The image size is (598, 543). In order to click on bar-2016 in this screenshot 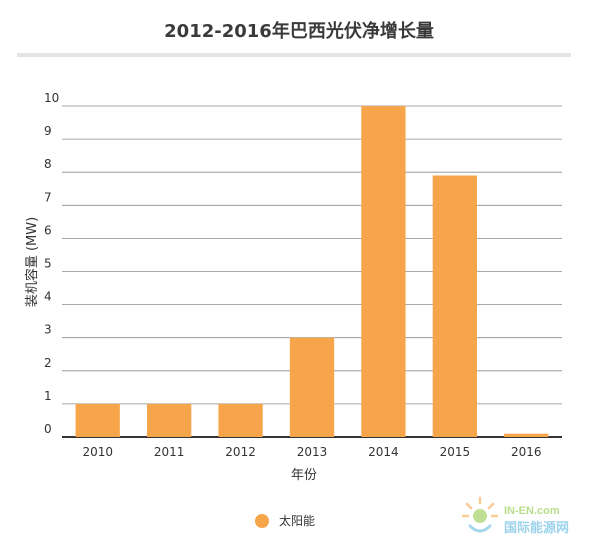, I will do `click(526, 435)`.